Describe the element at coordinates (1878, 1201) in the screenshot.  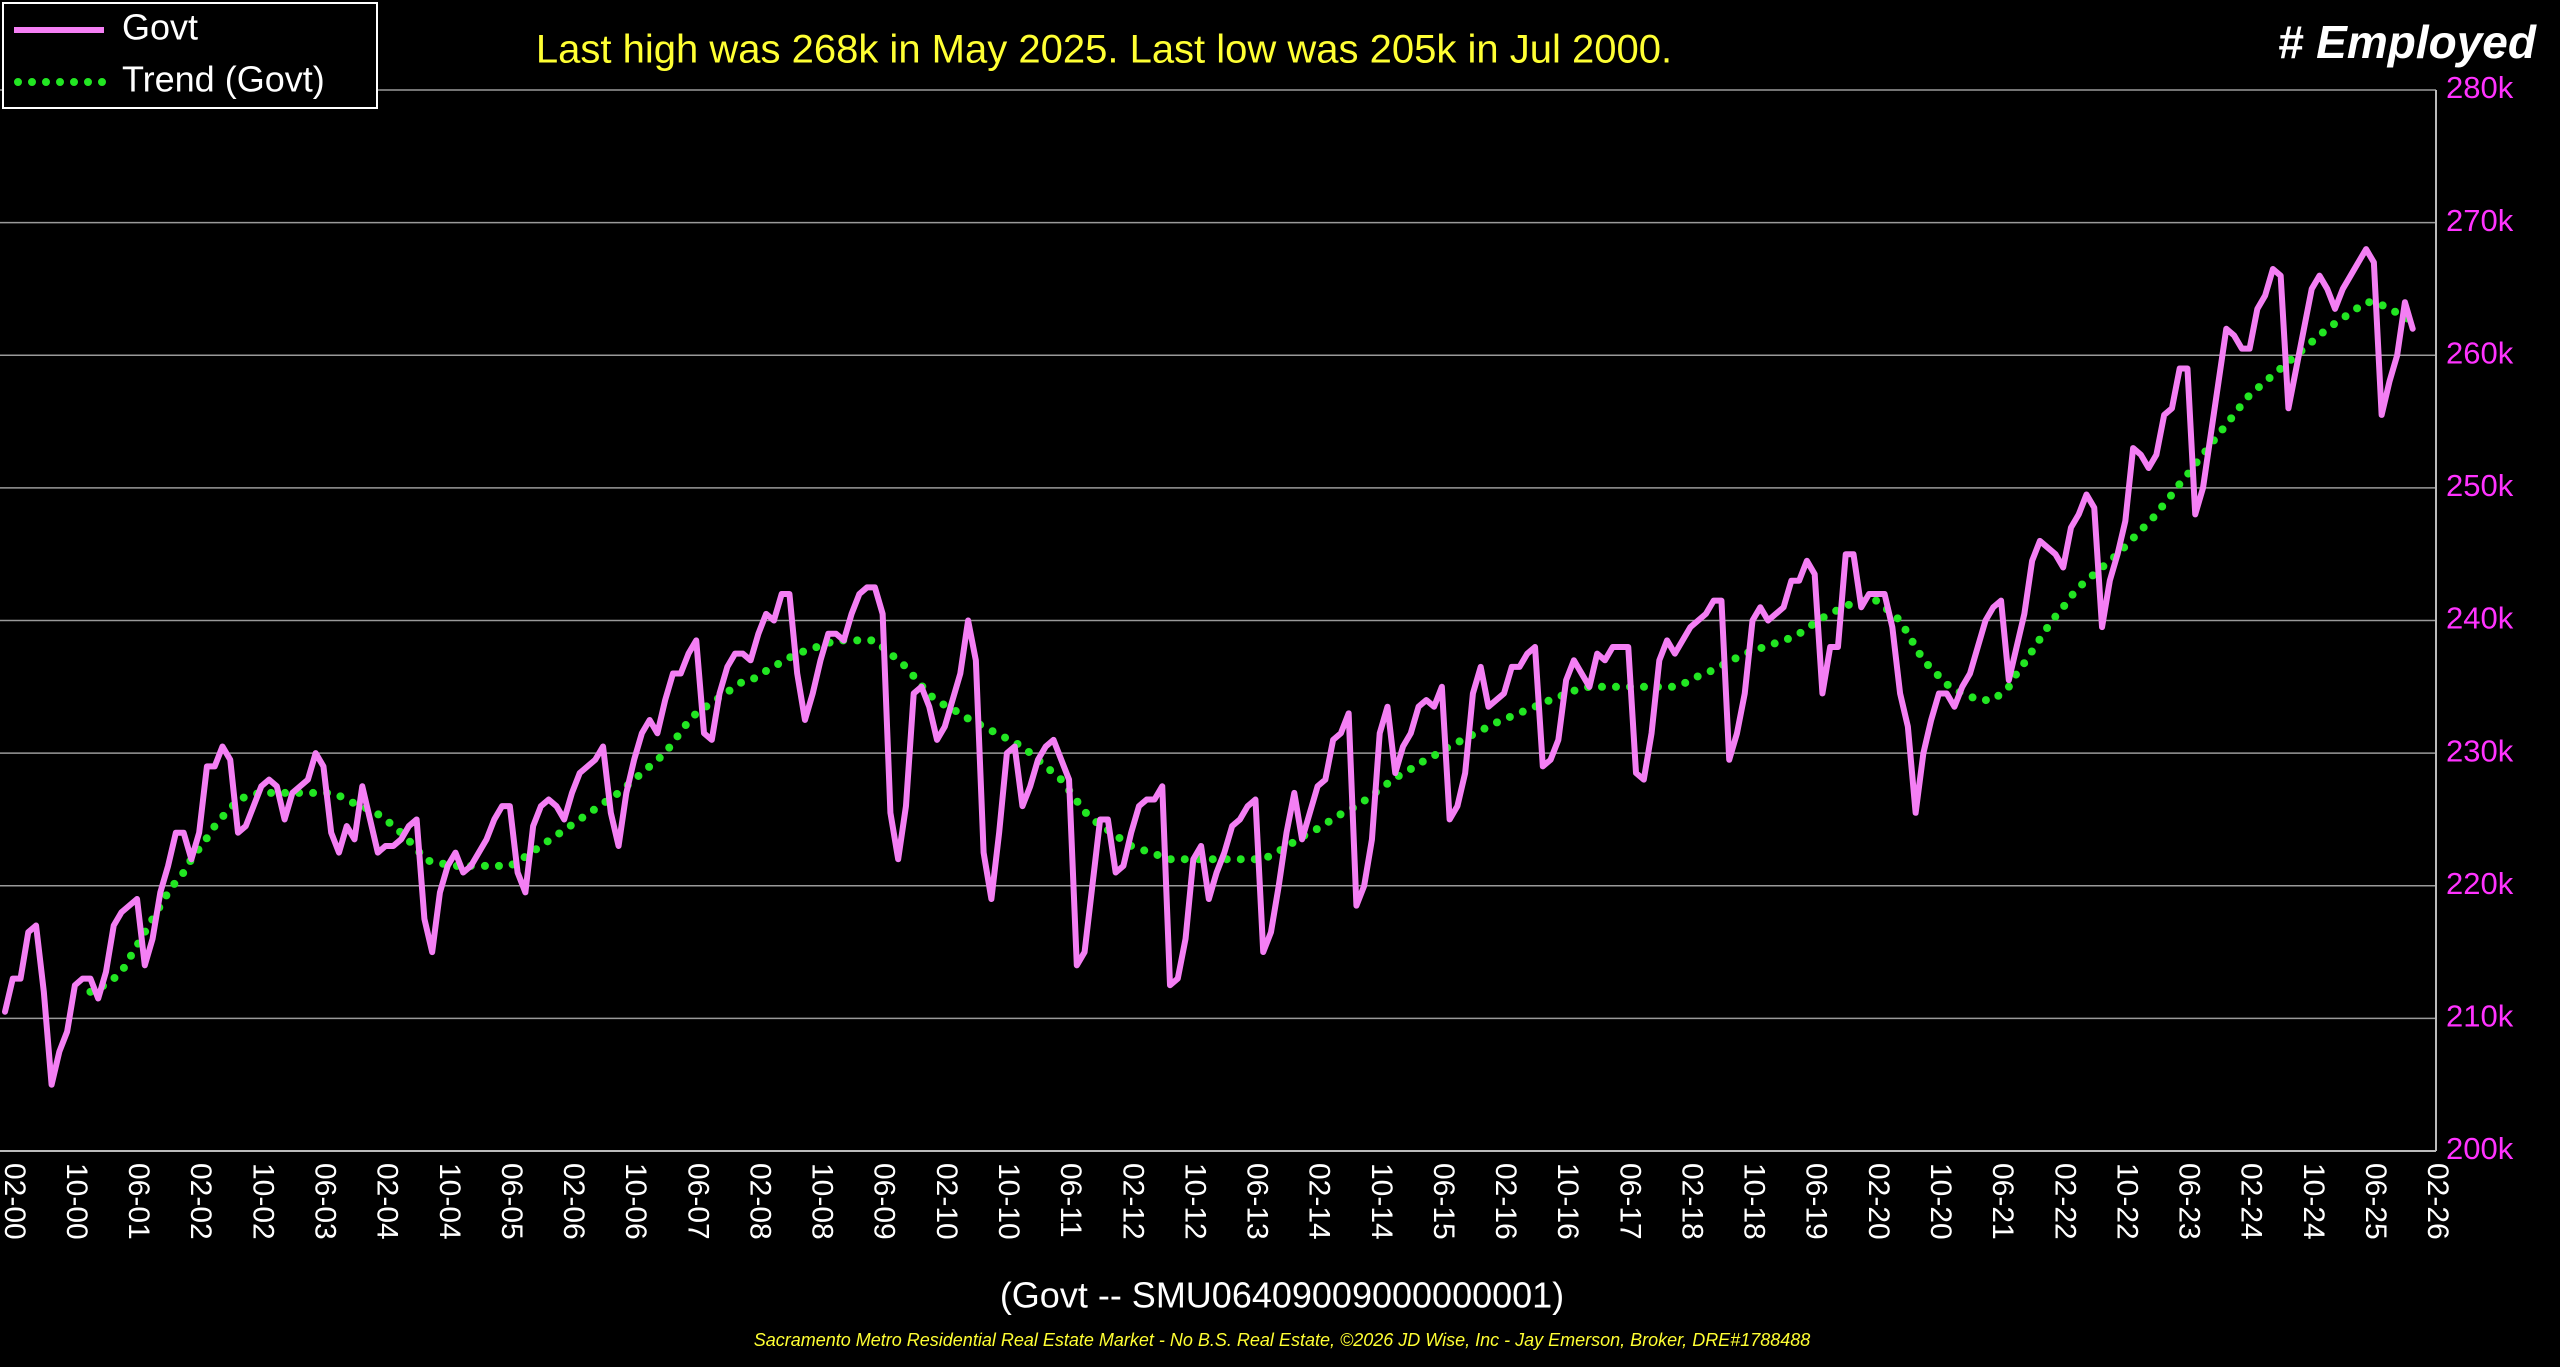
I see `x-tick-label: 02-20` at that location.